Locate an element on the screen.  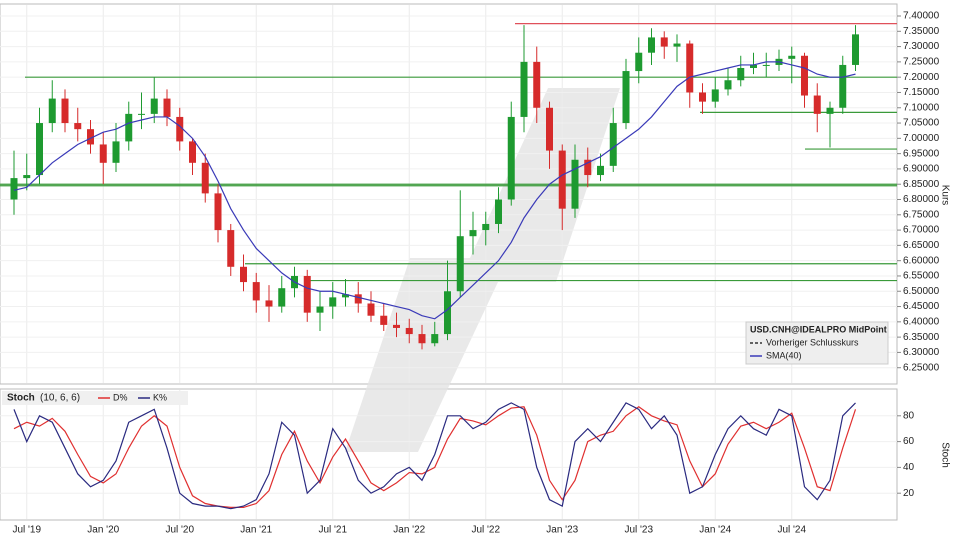
y-tick-label: 20 is located at coordinates (909, 493).